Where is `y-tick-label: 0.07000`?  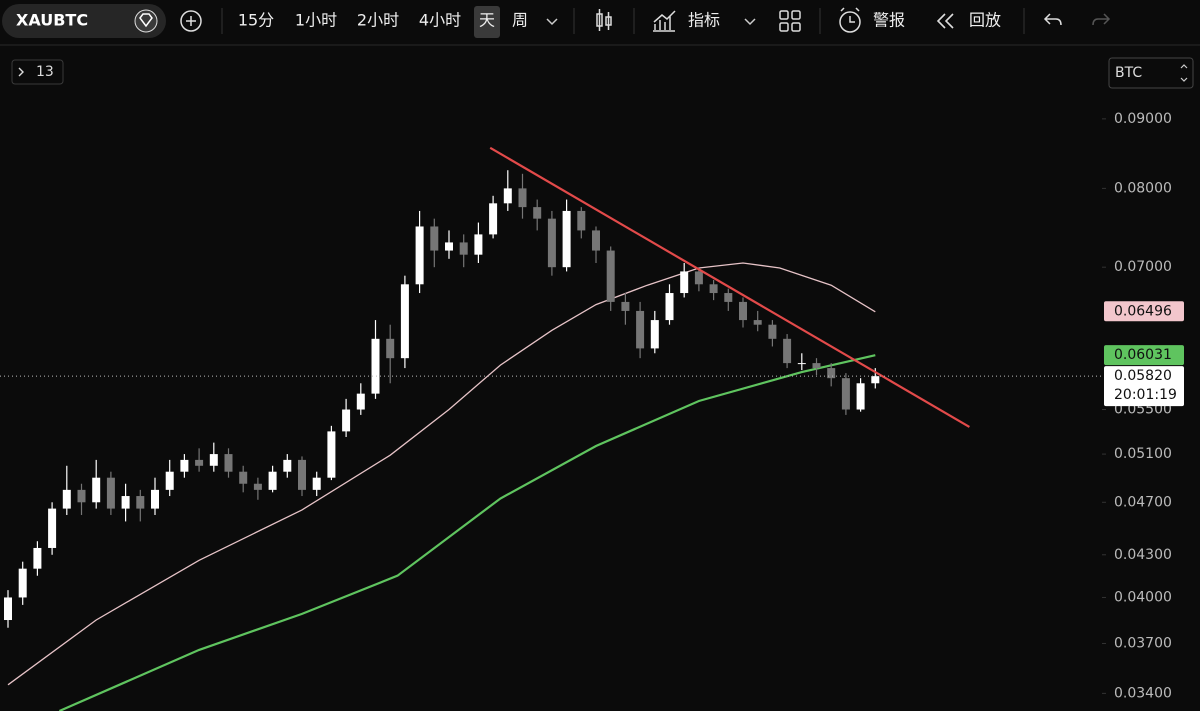 y-tick-label: 0.07000 is located at coordinates (1143, 267).